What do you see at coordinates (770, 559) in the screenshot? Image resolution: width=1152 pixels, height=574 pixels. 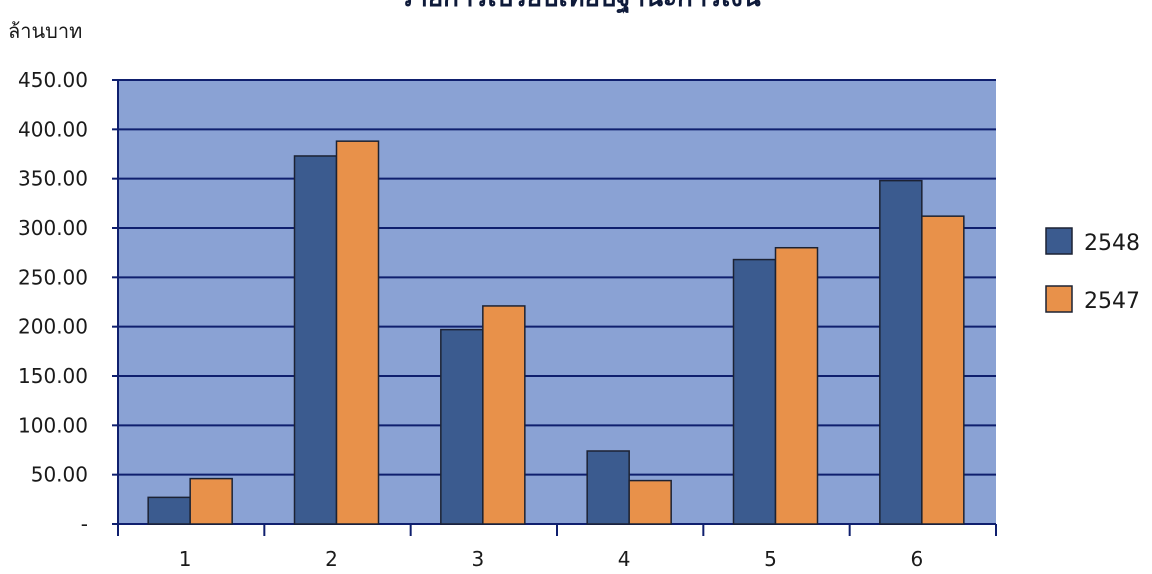 I see `x-tick-label: 5` at bounding box center [770, 559].